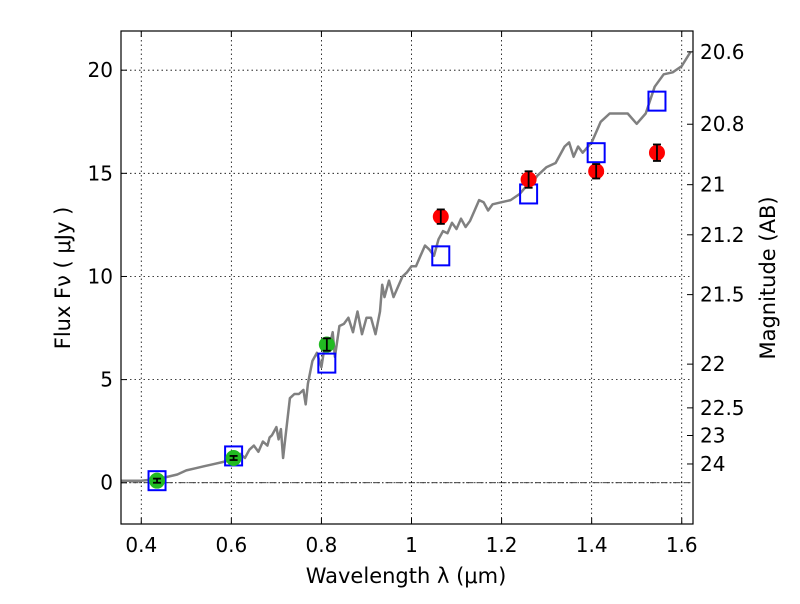 The width and height of the screenshot is (800, 604). What do you see at coordinates (592, 545) in the screenshot?
I see `x-tick-label: 1.4` at bounding box center [592, 545].